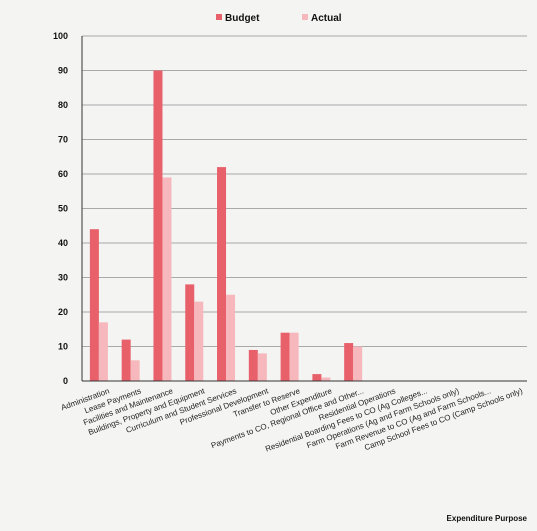 Image resolution: width=537 pixels, height=531 pixels. Describe the element at coordinates (63, 140) in the screenshot. I see `y-tick-label: 70` at that location.